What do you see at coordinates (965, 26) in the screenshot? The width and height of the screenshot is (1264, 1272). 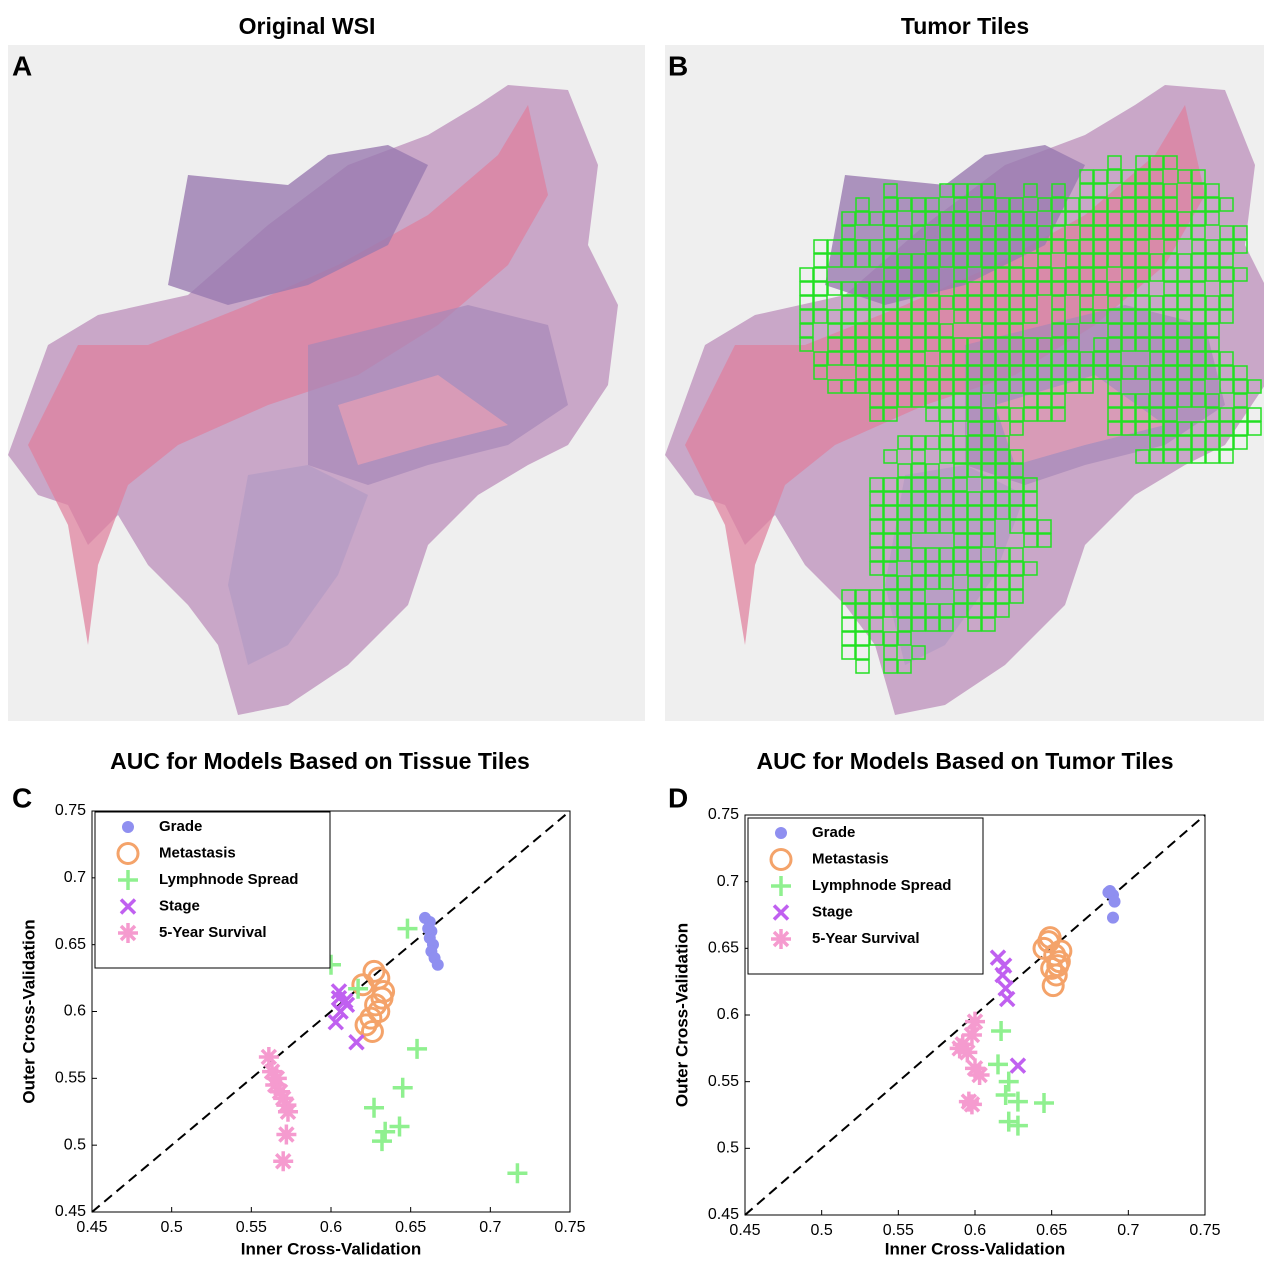 I see `image-title: Tumor Tiles` at bounding box center [965, 26].